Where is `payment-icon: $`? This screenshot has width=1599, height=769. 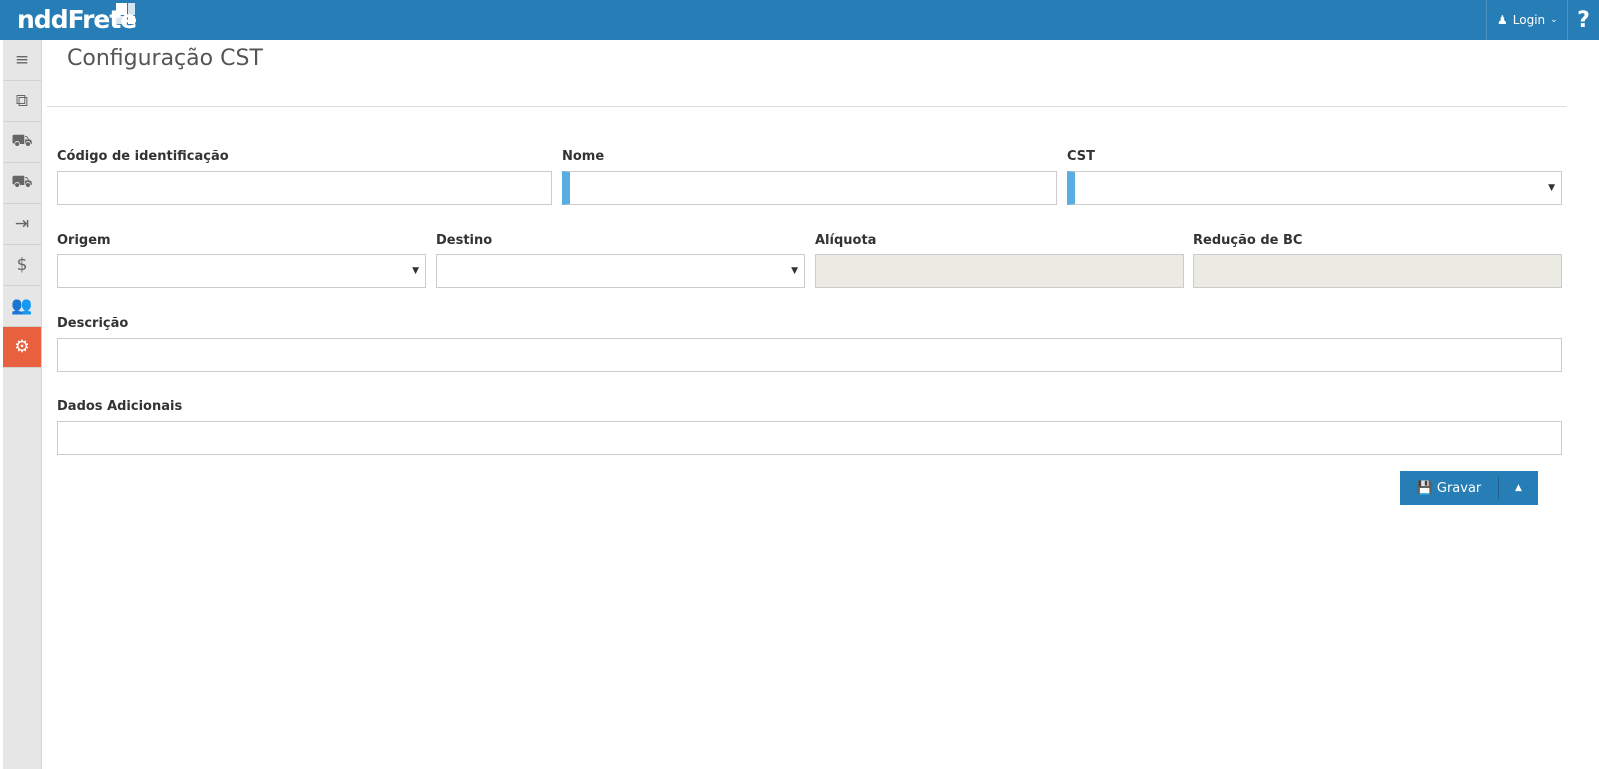
payment-icon: $ is located at coordinates (22, 265).